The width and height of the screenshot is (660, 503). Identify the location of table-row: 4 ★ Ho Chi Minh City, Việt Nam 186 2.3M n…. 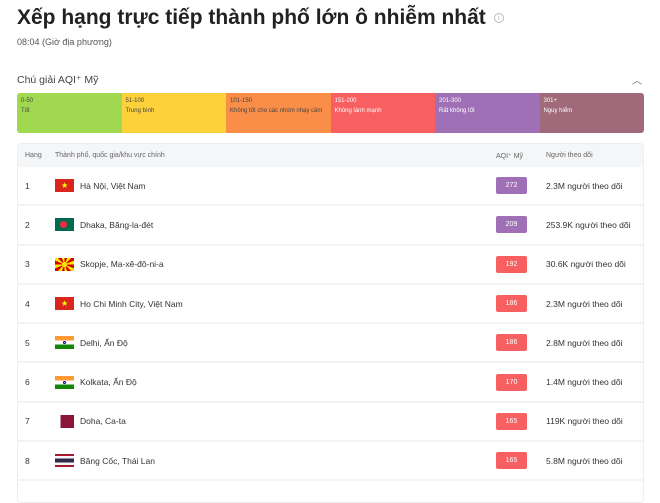
(330, 305).